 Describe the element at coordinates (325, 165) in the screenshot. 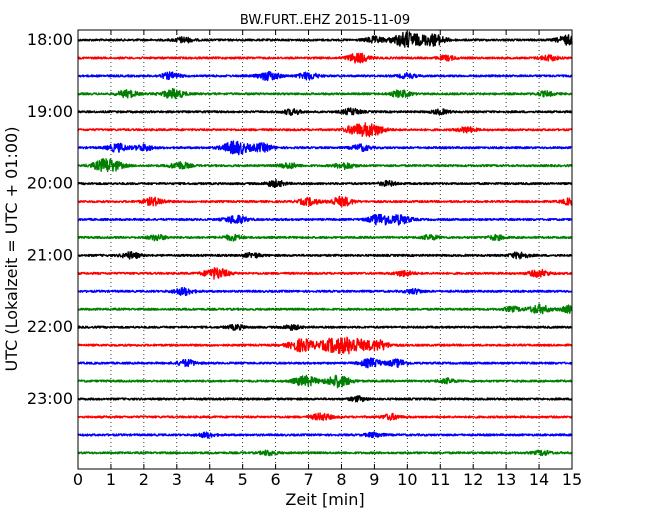

I see `trace-1945` at that location.